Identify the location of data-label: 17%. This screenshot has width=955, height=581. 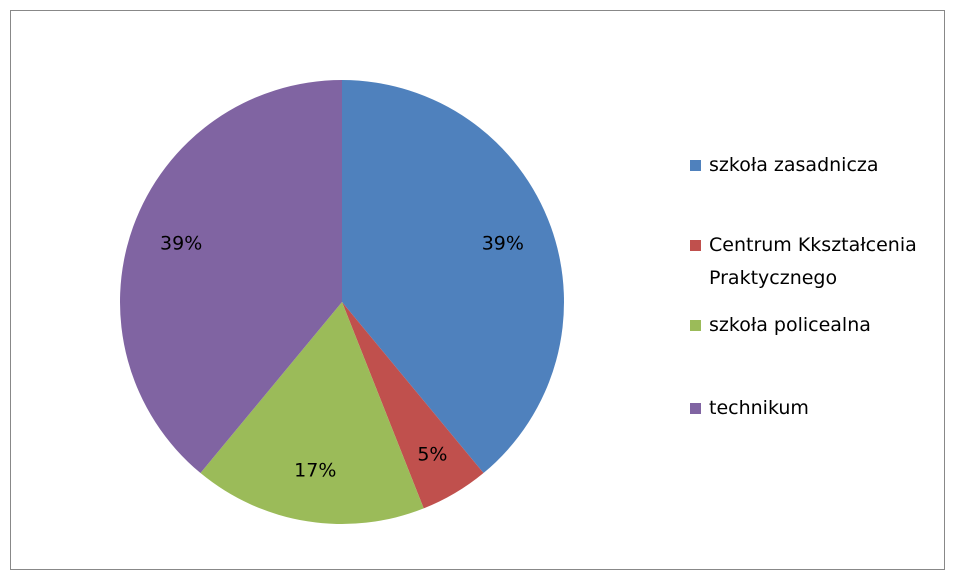
(315, 470).